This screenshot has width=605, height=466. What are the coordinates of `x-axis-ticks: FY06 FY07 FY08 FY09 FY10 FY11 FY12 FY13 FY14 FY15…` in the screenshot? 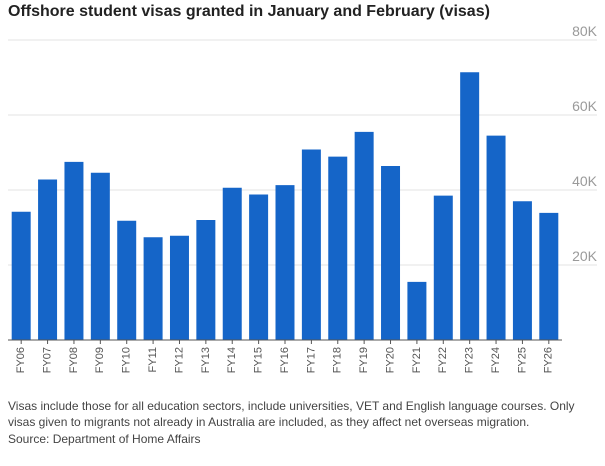 It's located at (285, 360).